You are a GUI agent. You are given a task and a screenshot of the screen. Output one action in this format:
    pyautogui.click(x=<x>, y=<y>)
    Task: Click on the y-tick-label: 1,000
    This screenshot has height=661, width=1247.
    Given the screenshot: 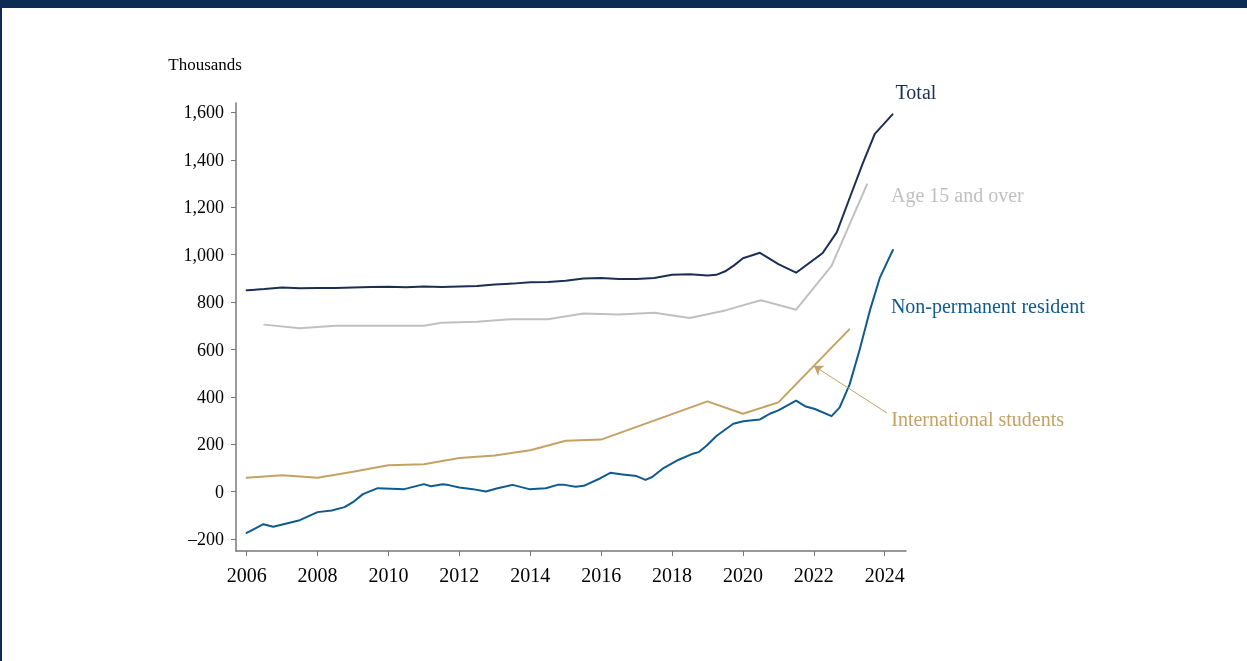 What is the action you would take?
    pyautogui.click(x=203, y=254)
    